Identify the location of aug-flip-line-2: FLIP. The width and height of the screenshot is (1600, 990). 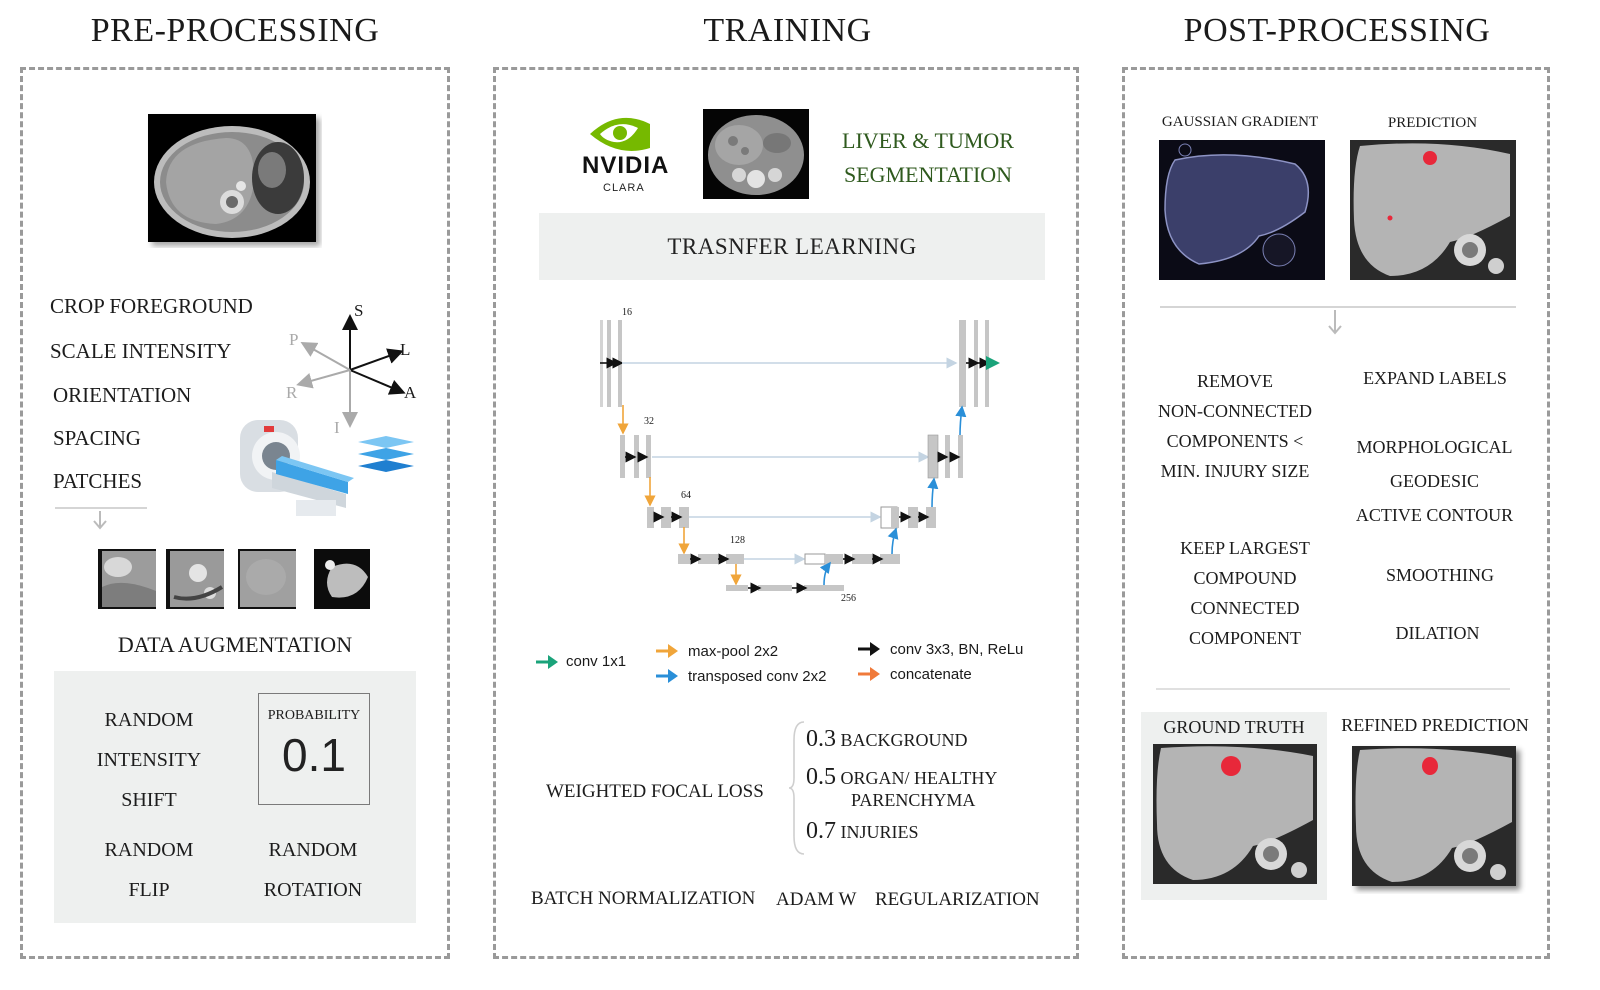
(149, 890).